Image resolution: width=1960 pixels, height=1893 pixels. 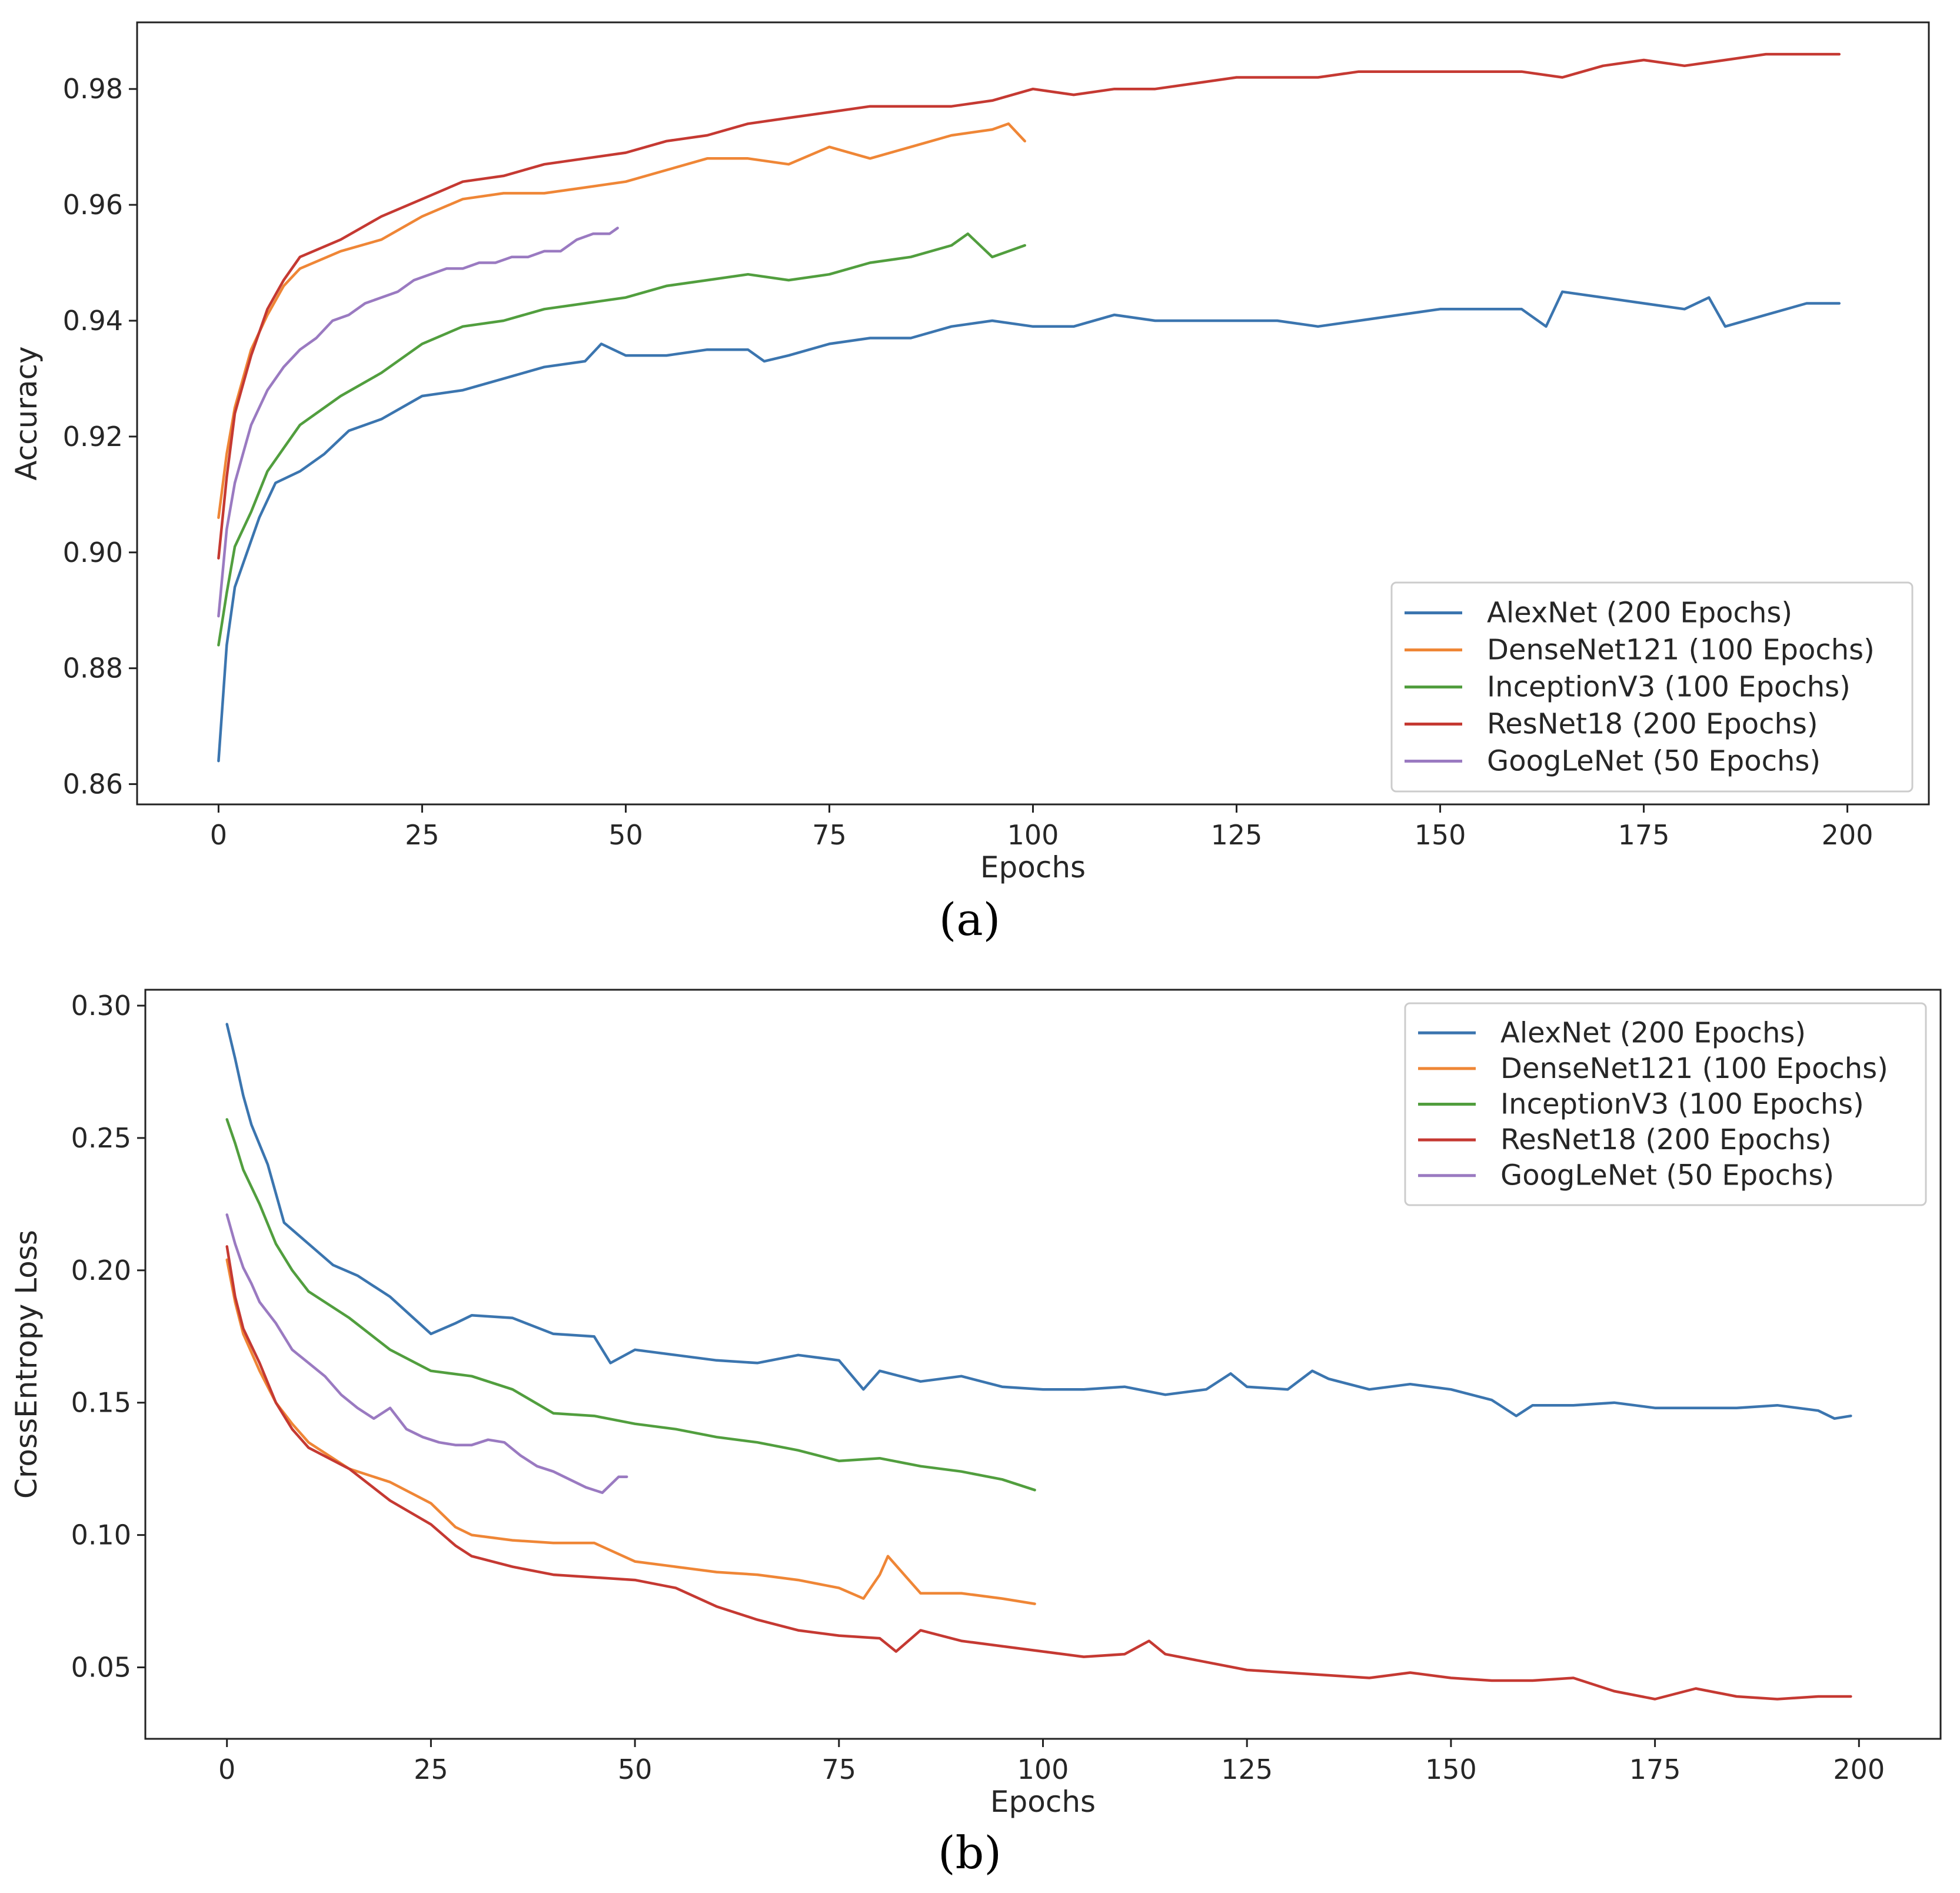 I want to click on panel-label-b: (b), so click(x=969, y=1853).